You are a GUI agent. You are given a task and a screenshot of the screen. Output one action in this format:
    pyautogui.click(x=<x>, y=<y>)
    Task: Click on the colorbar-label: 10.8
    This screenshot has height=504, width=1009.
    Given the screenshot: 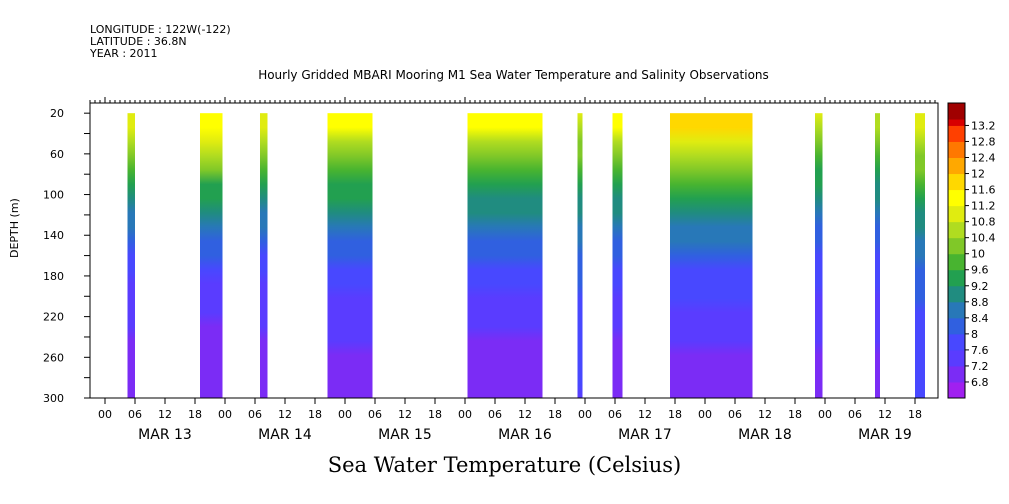 What is the action you would take?
    pyautogui.click(x=983, y=222)
    